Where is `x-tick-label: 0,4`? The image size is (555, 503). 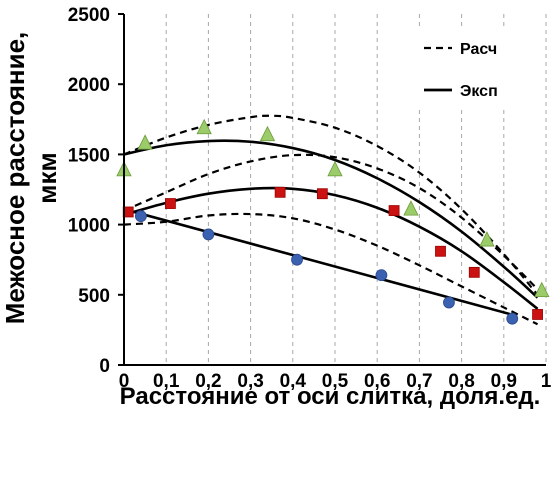
x-tick-label: 0,4 is located at coordinates (293, 381).